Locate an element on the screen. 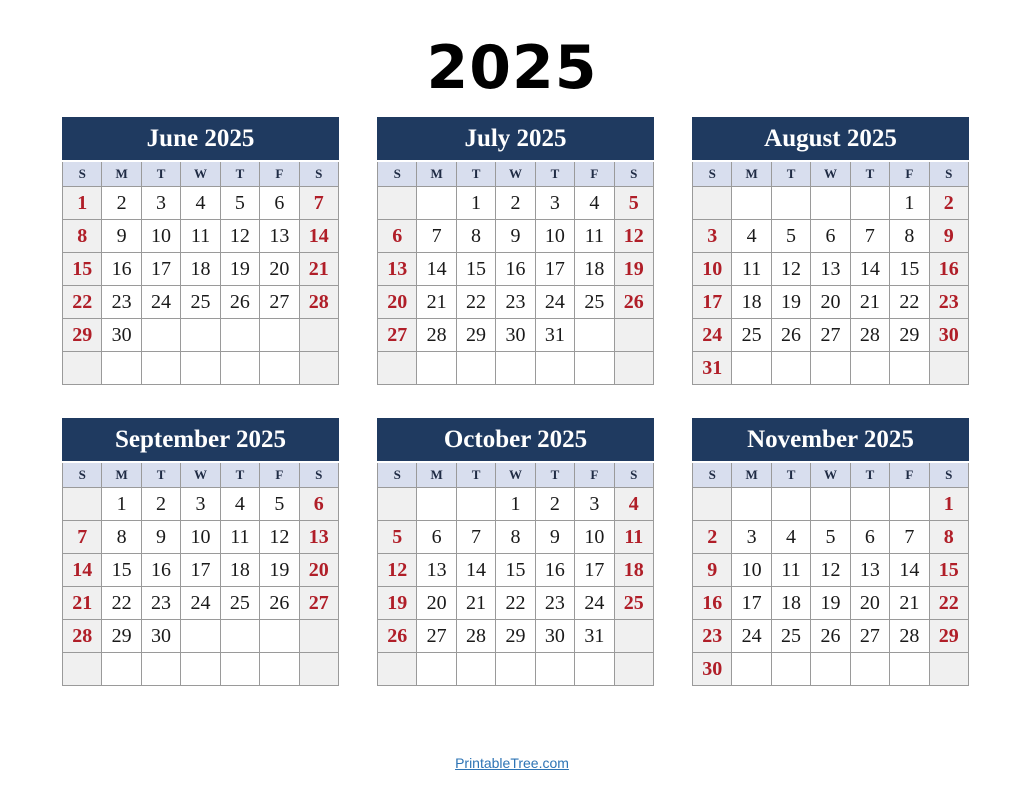 This screenshot has height=791, width=1024. week-row: 7 8 9 10 11 12 13 is located at coordinates (200, 537).